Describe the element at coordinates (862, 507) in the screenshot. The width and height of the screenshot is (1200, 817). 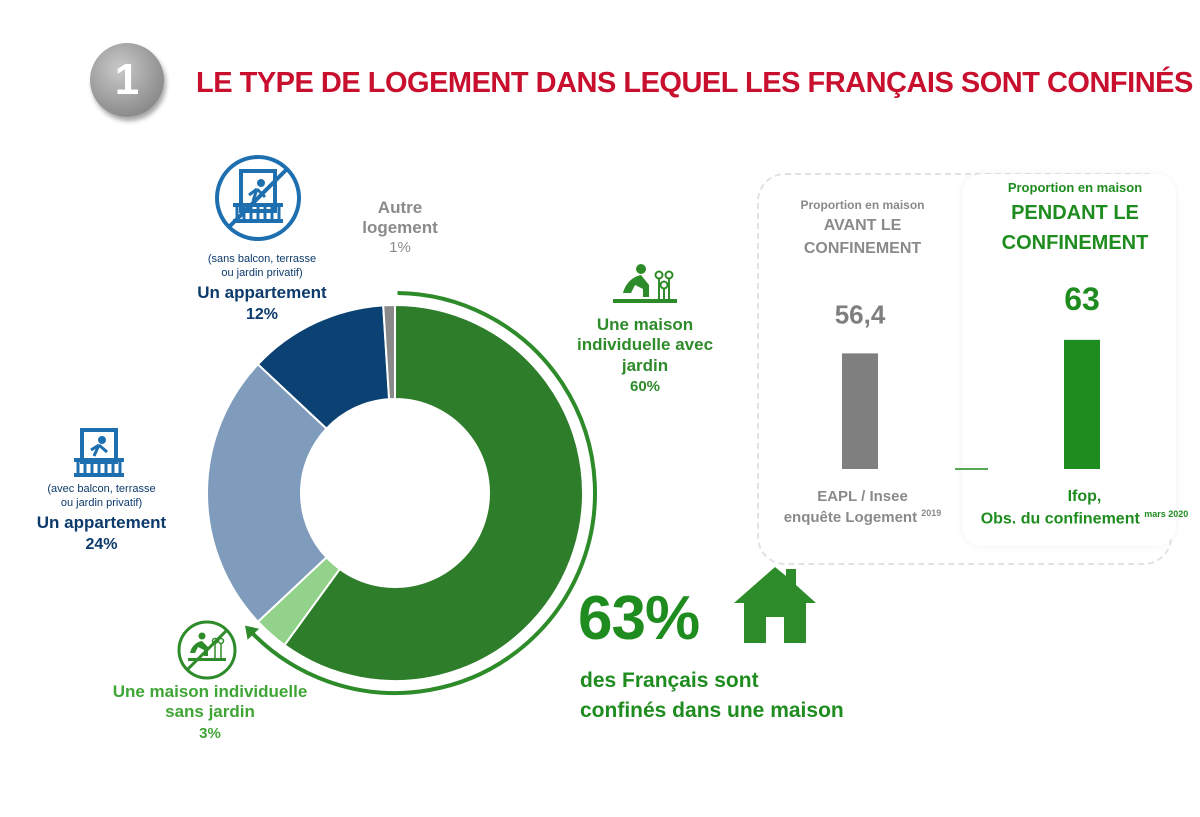
I see `before-source: EAPL / Insee enquête Logement 2019` at that location.